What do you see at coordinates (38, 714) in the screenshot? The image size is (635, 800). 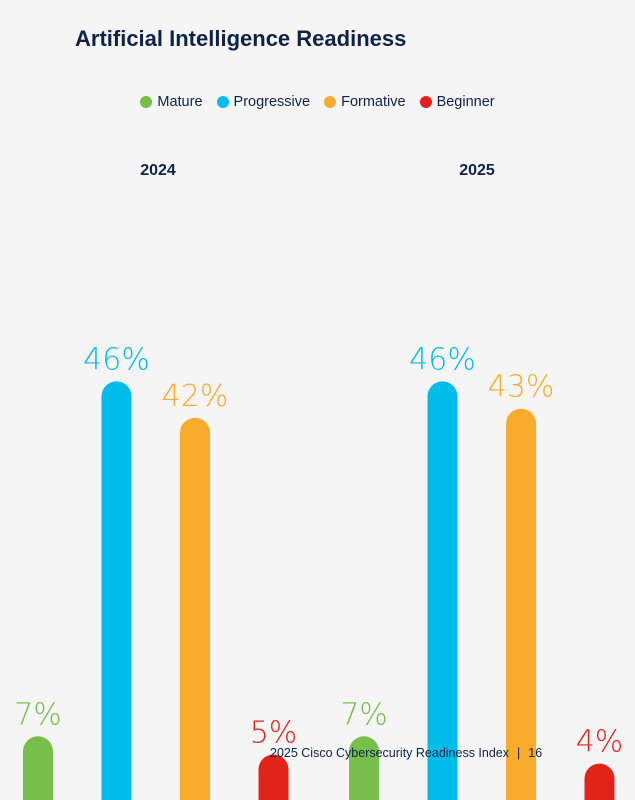 I see `data-label-mature-2024: 7%` at bounding box center [38, 714].